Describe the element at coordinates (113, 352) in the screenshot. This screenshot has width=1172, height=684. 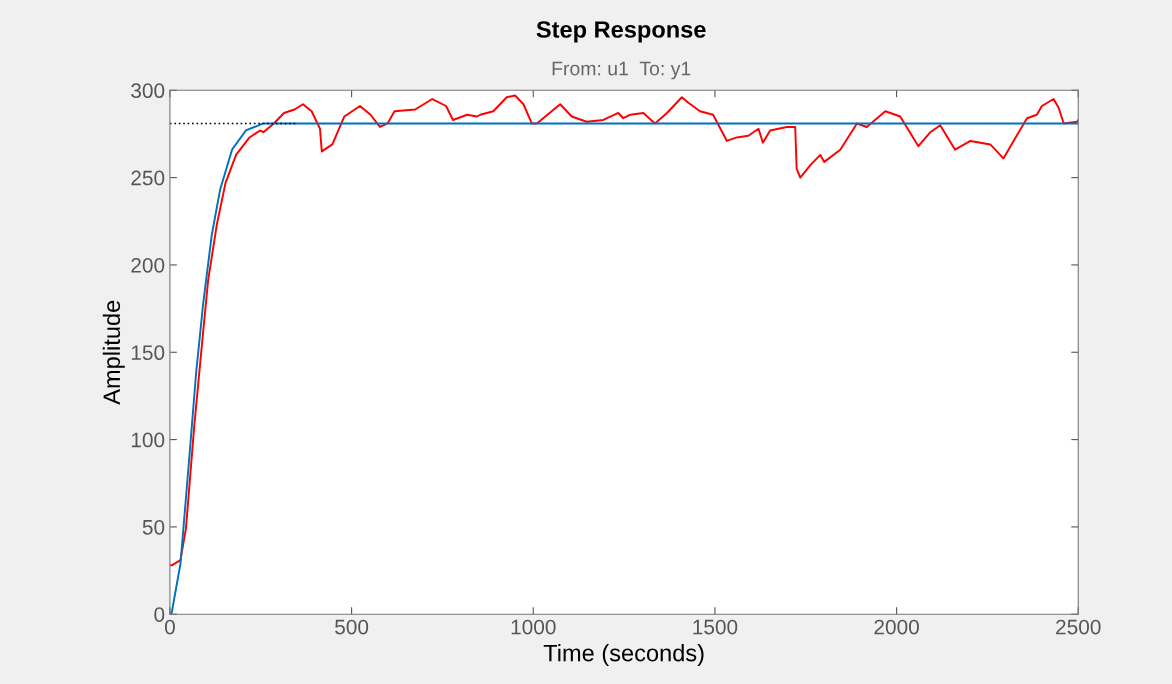
I see `y-axis-title: Amplitude` at that location.